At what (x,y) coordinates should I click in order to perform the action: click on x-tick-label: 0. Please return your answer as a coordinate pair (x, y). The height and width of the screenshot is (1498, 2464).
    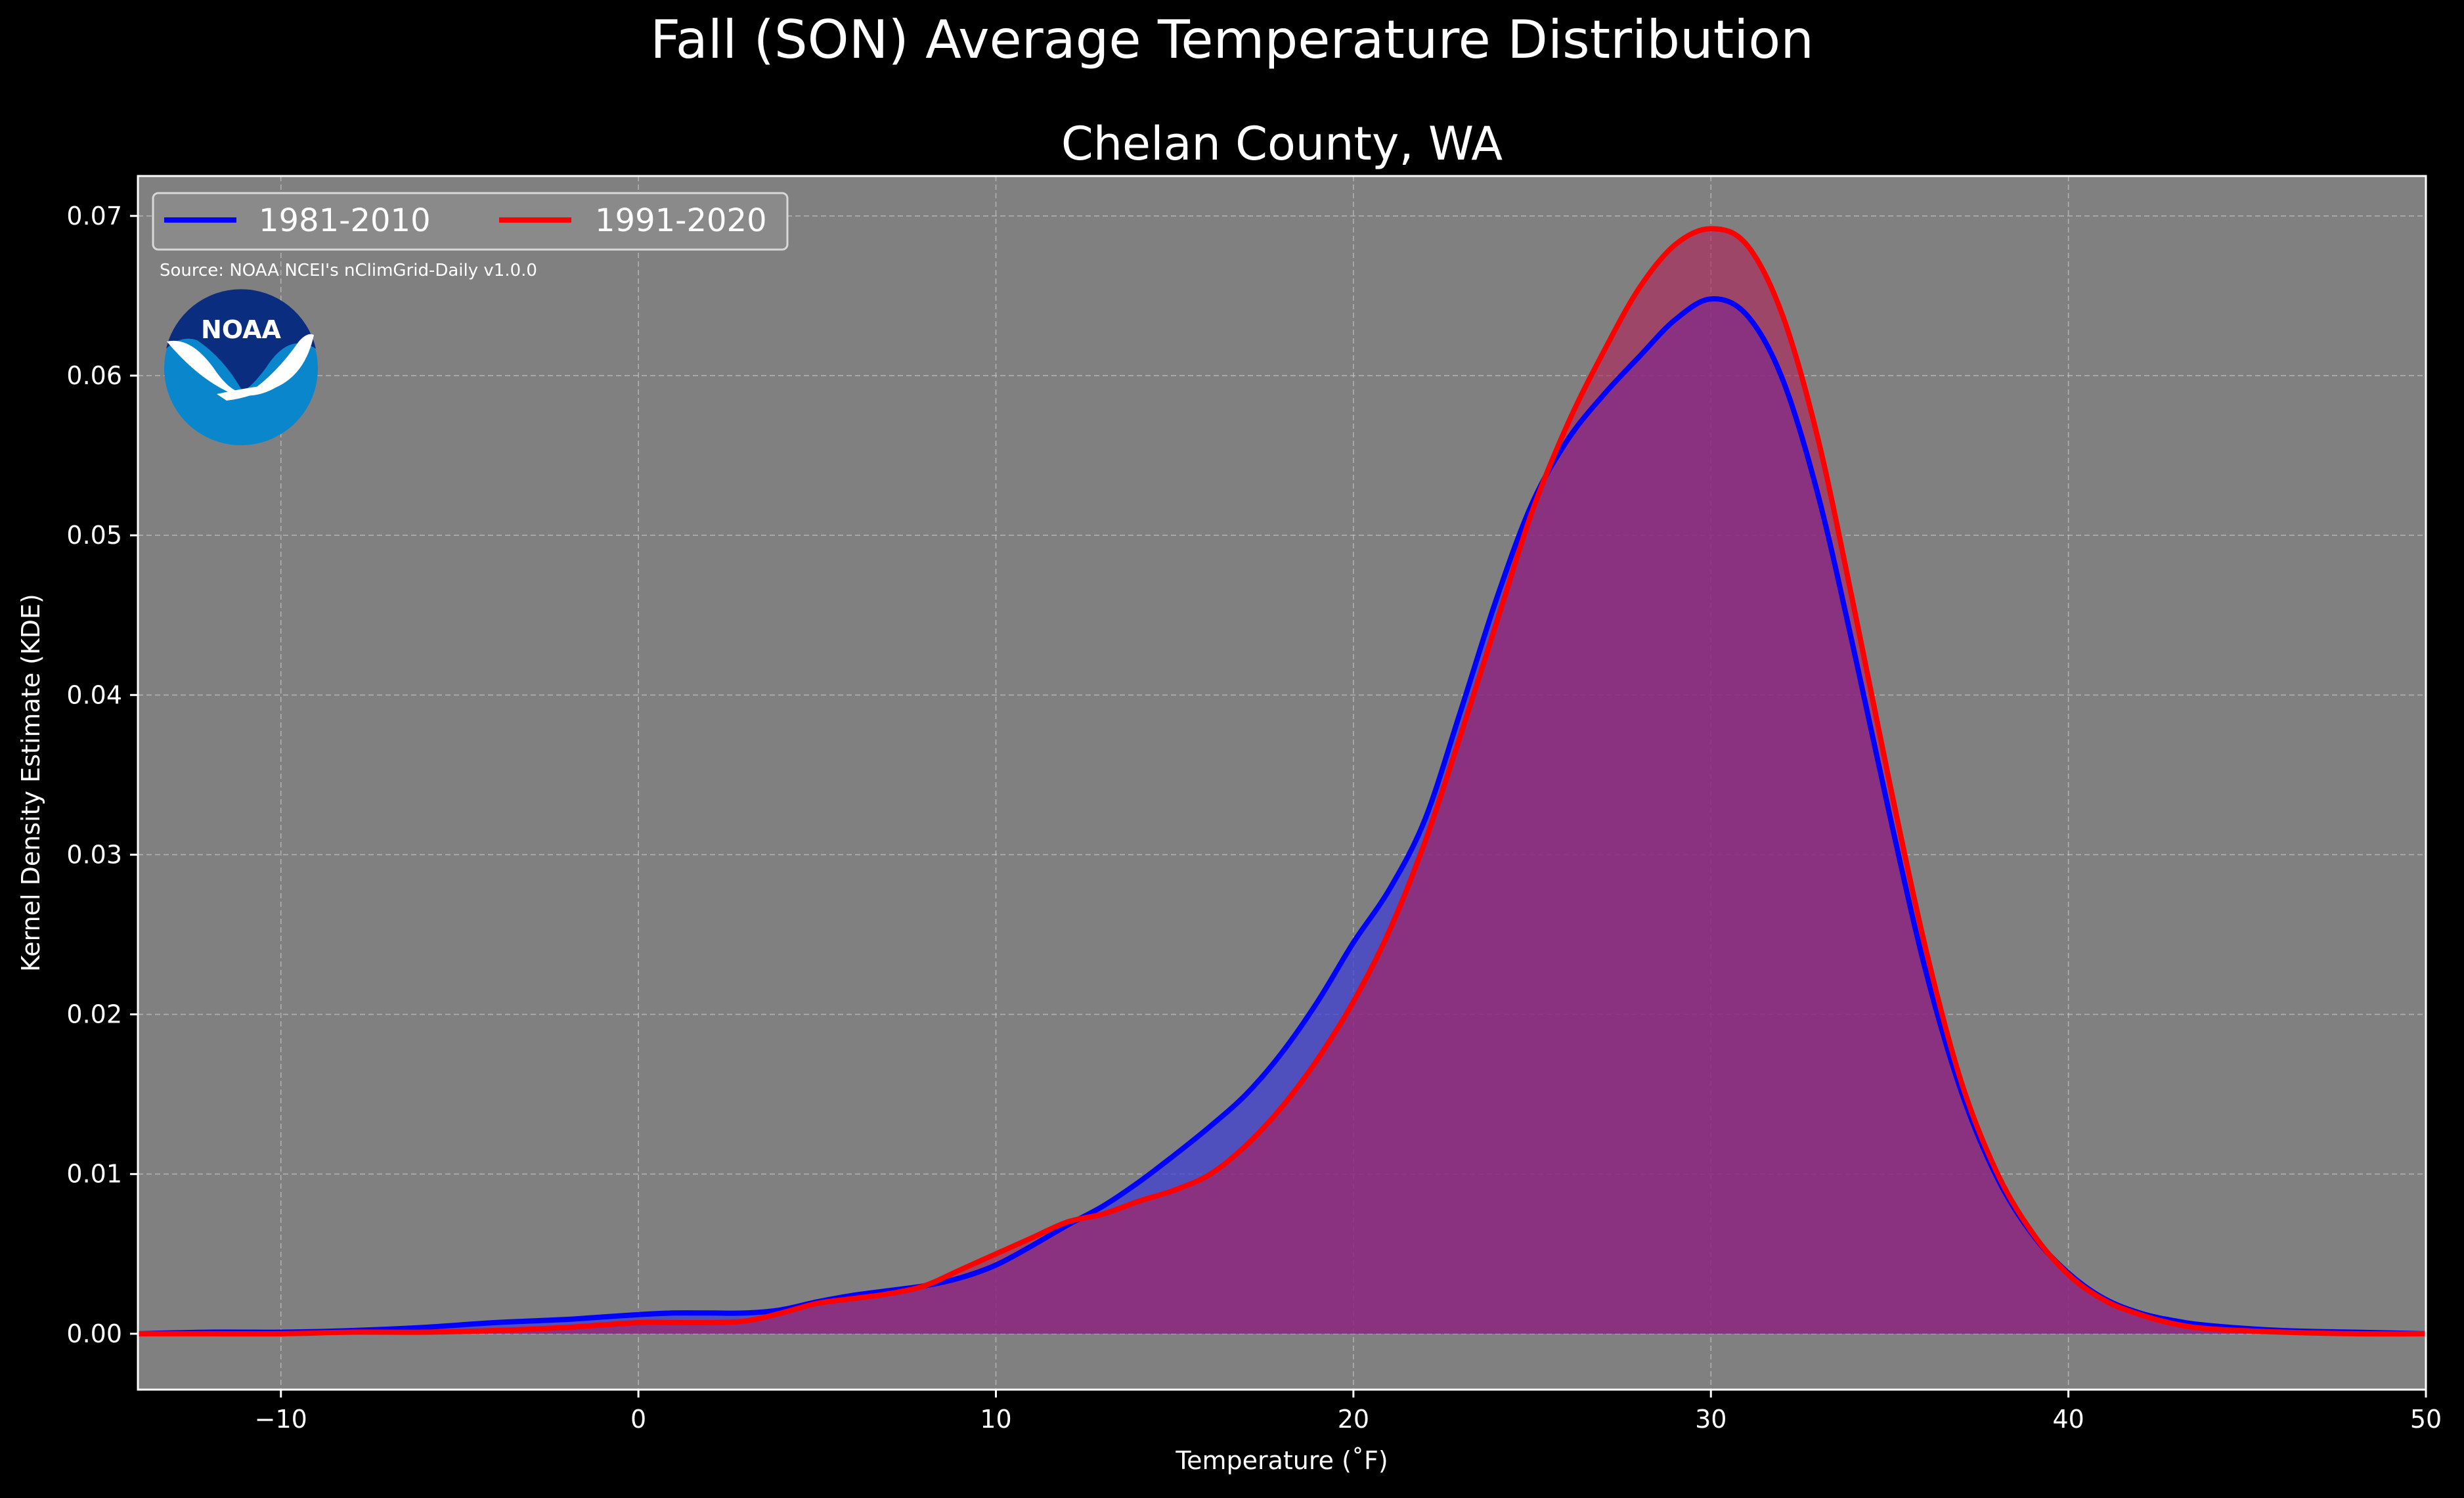
    Looking at the image, I should click on (638, 1420).